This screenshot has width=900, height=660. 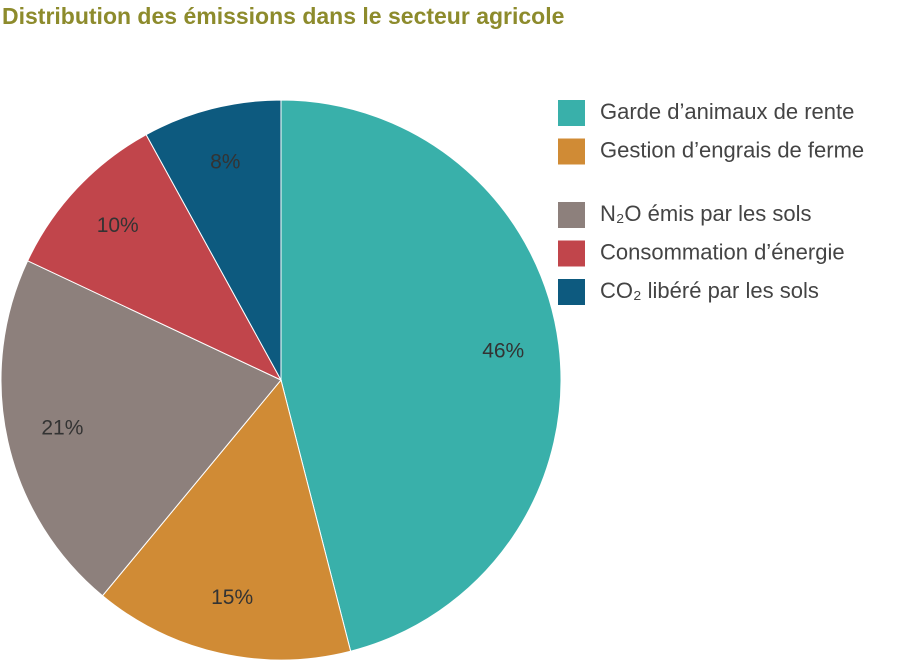 What do you see at coordinates (503, 350) in the screenshot?
I see `data-label: 46%` at bounding box center [503, 350].